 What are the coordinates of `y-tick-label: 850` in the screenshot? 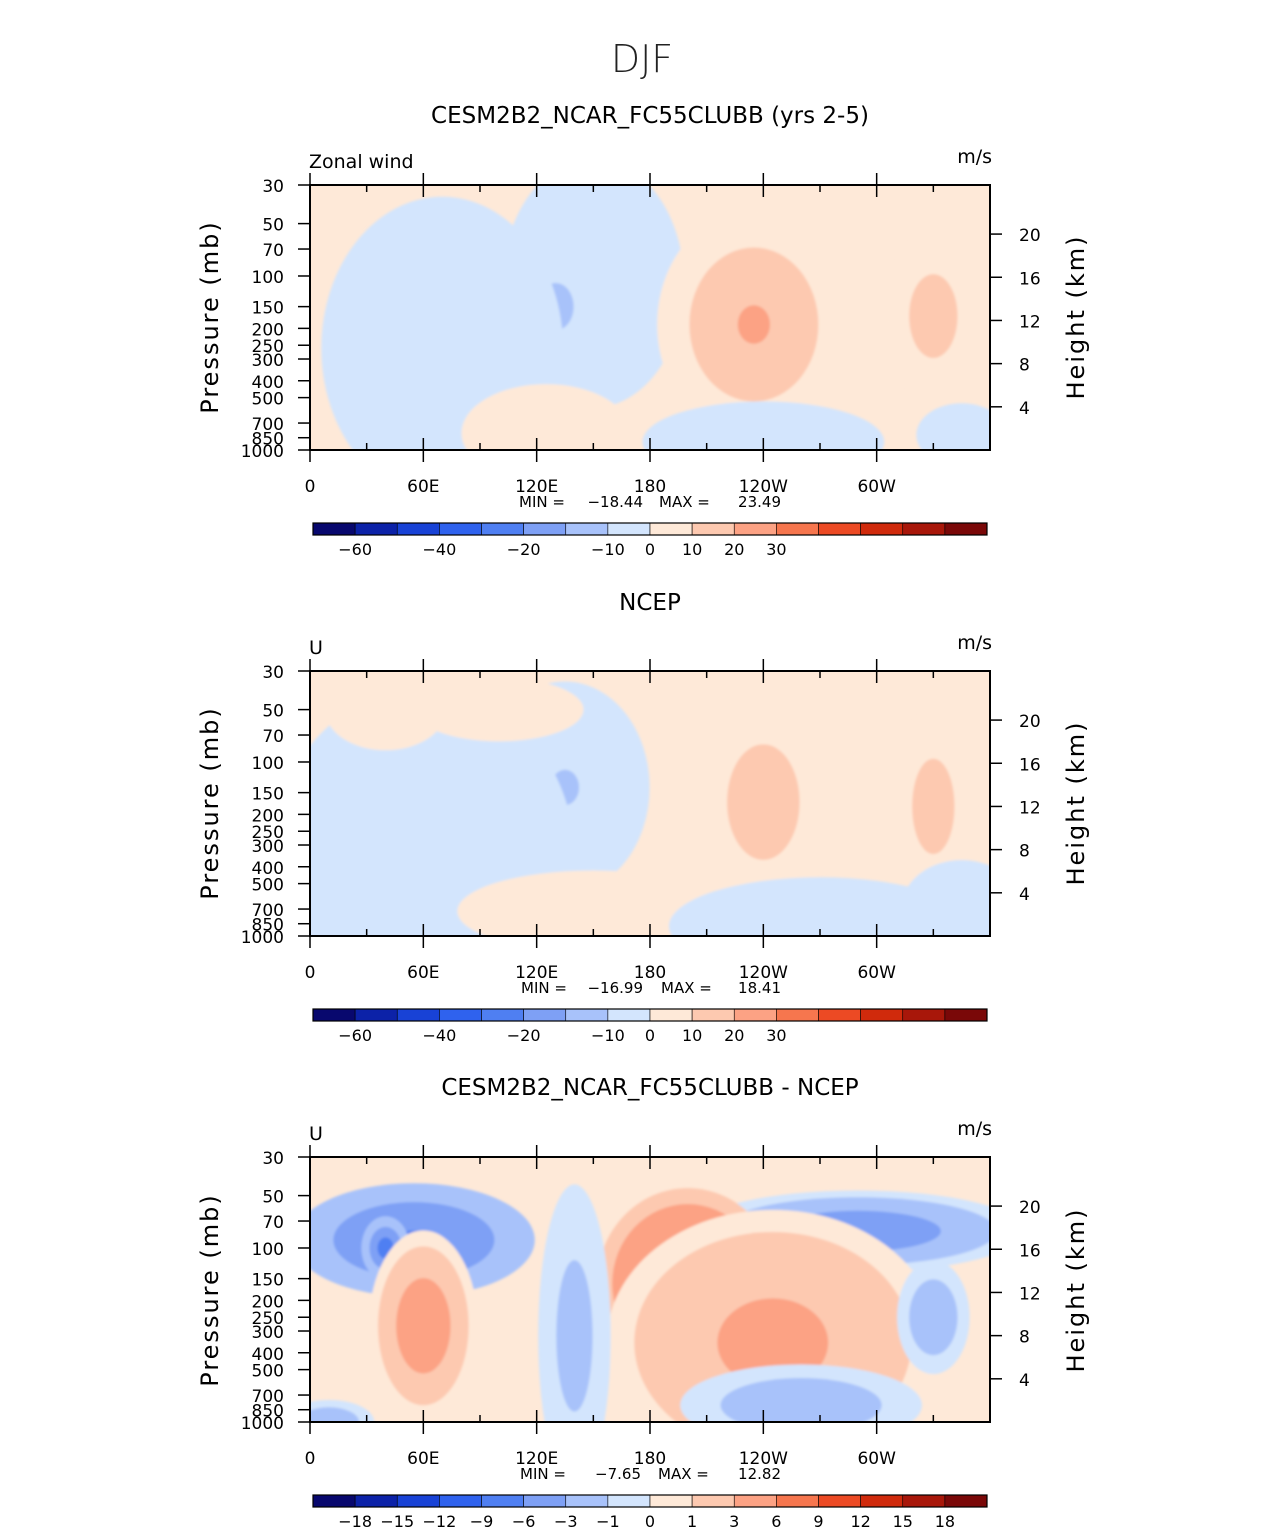 It's located at (268, 1412).